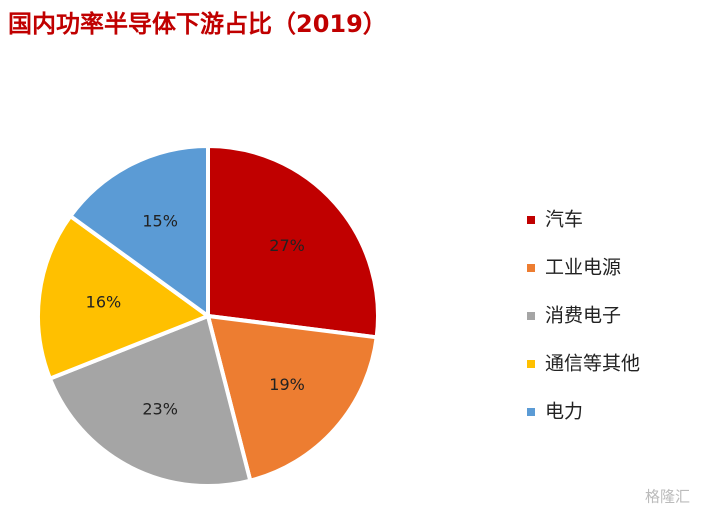 Image resolution: width=703 pixels, height=515 pixels. Describe the element at coordinates (160, 408) in the screenshot. I see `data-label: 23%` at that location.